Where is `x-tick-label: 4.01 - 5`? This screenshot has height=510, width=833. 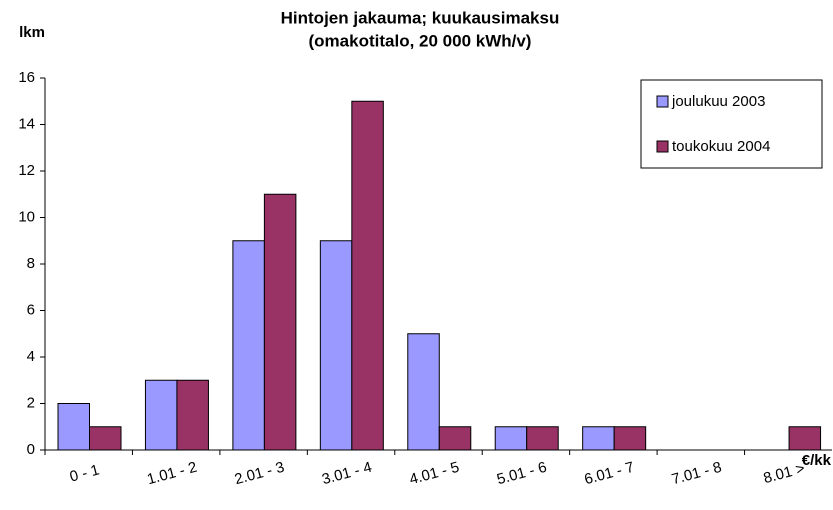 x-tick-label: 4.01 - 5 is located at coordinates (435, 474).